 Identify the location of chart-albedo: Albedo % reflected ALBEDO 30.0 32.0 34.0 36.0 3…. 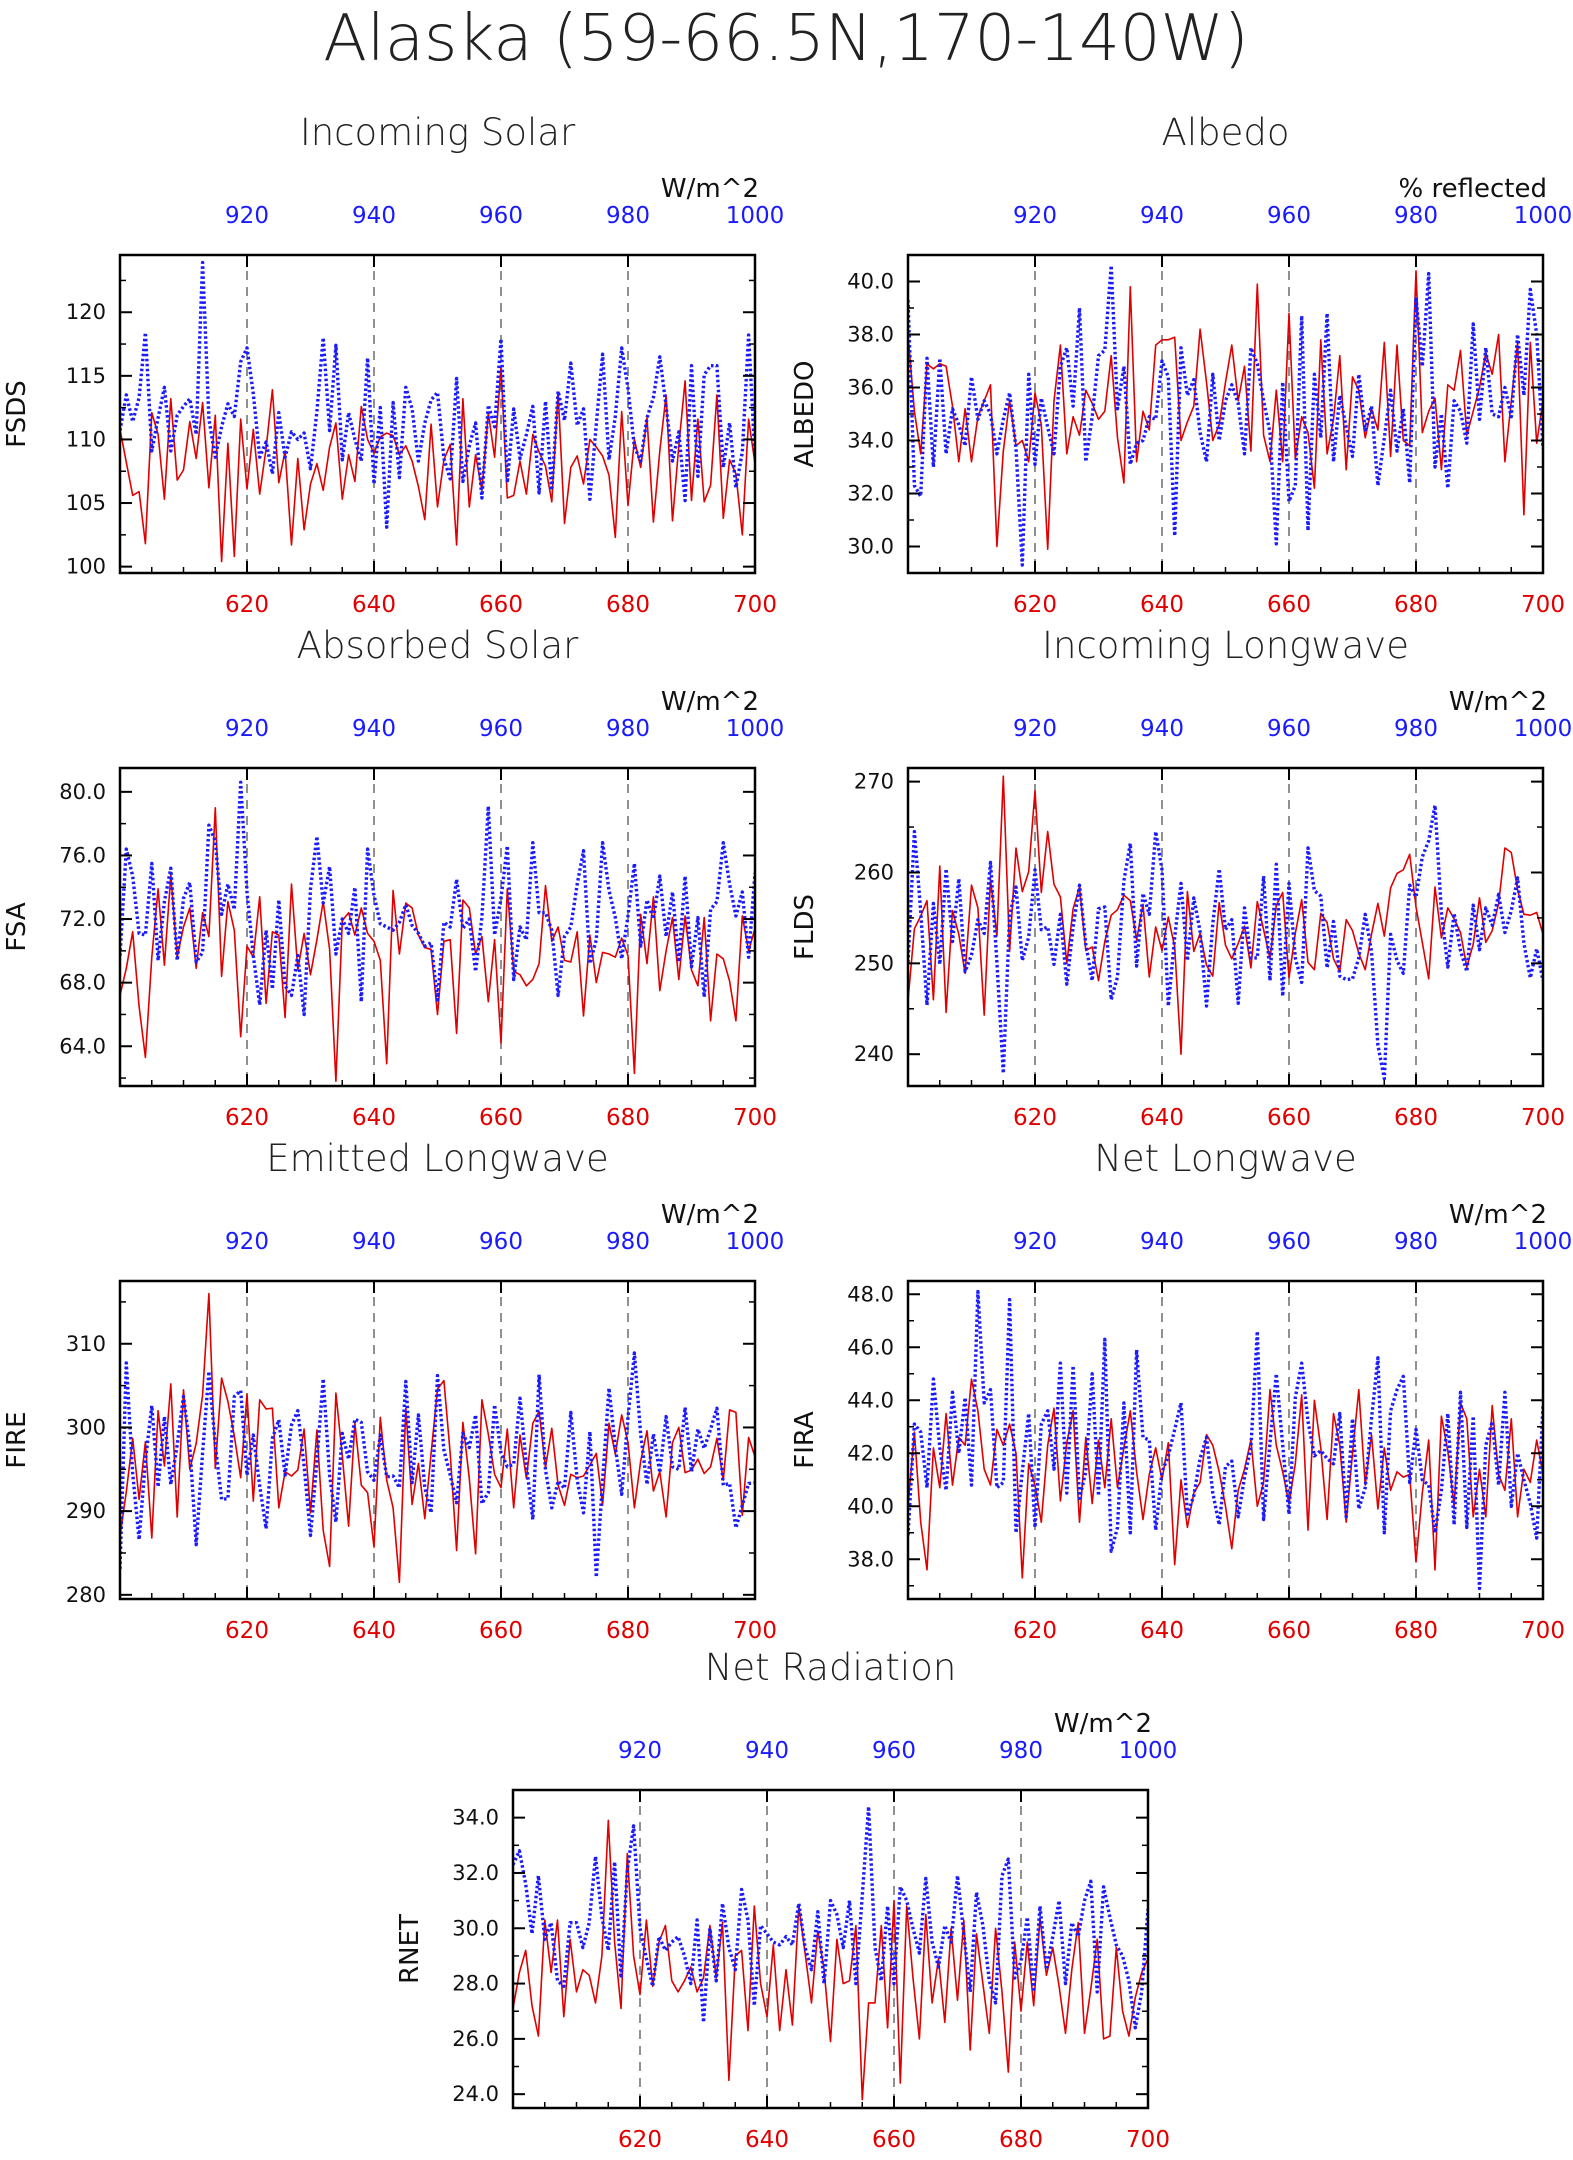
(1181, 364).